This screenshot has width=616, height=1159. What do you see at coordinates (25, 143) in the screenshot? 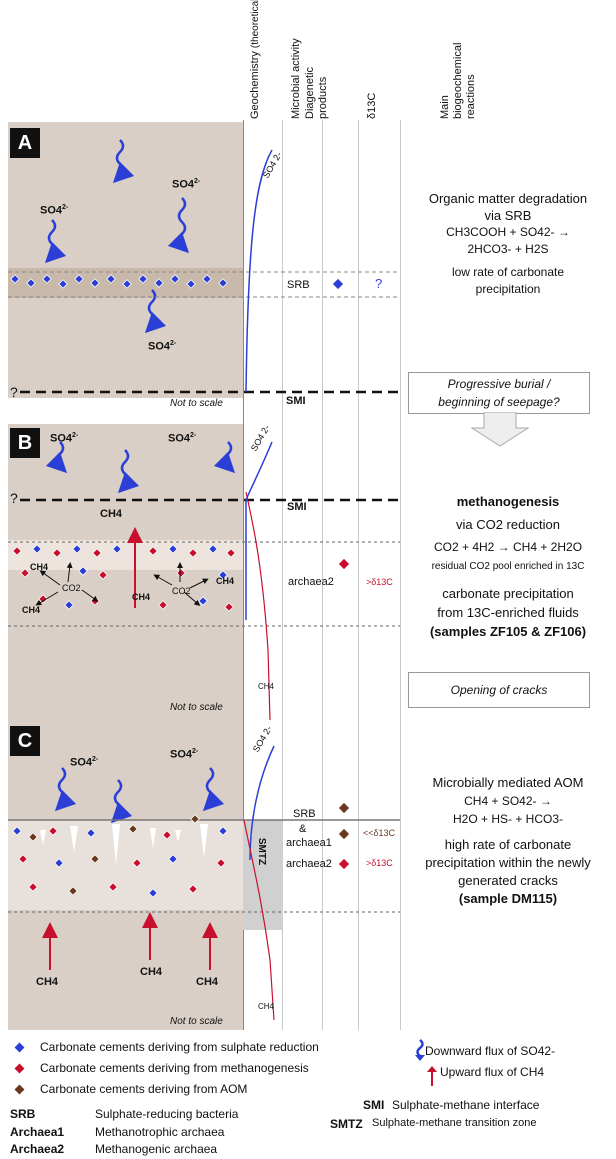
I see `panel-a-letter: A` at bounding box center [25, 143].